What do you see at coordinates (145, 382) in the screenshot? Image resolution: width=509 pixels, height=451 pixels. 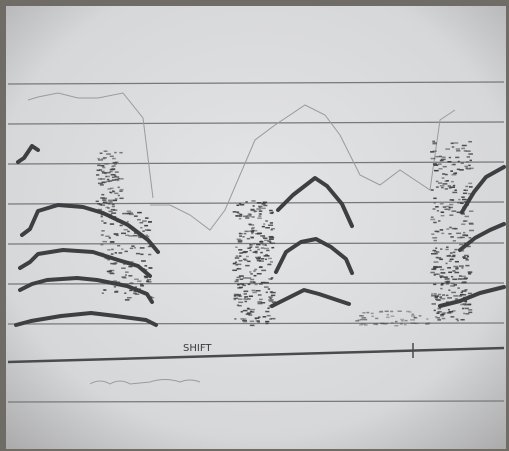 I see `handwriting` at bounding box center [145, 382].